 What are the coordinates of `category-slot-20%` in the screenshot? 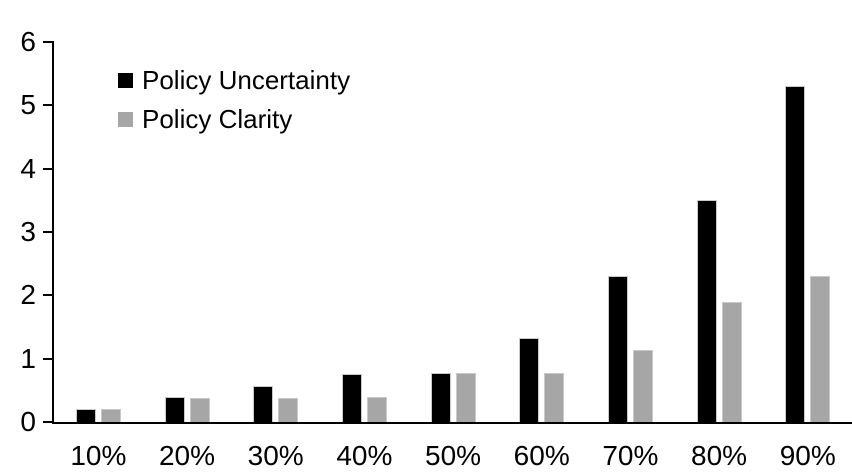 It's located at (187, 232).